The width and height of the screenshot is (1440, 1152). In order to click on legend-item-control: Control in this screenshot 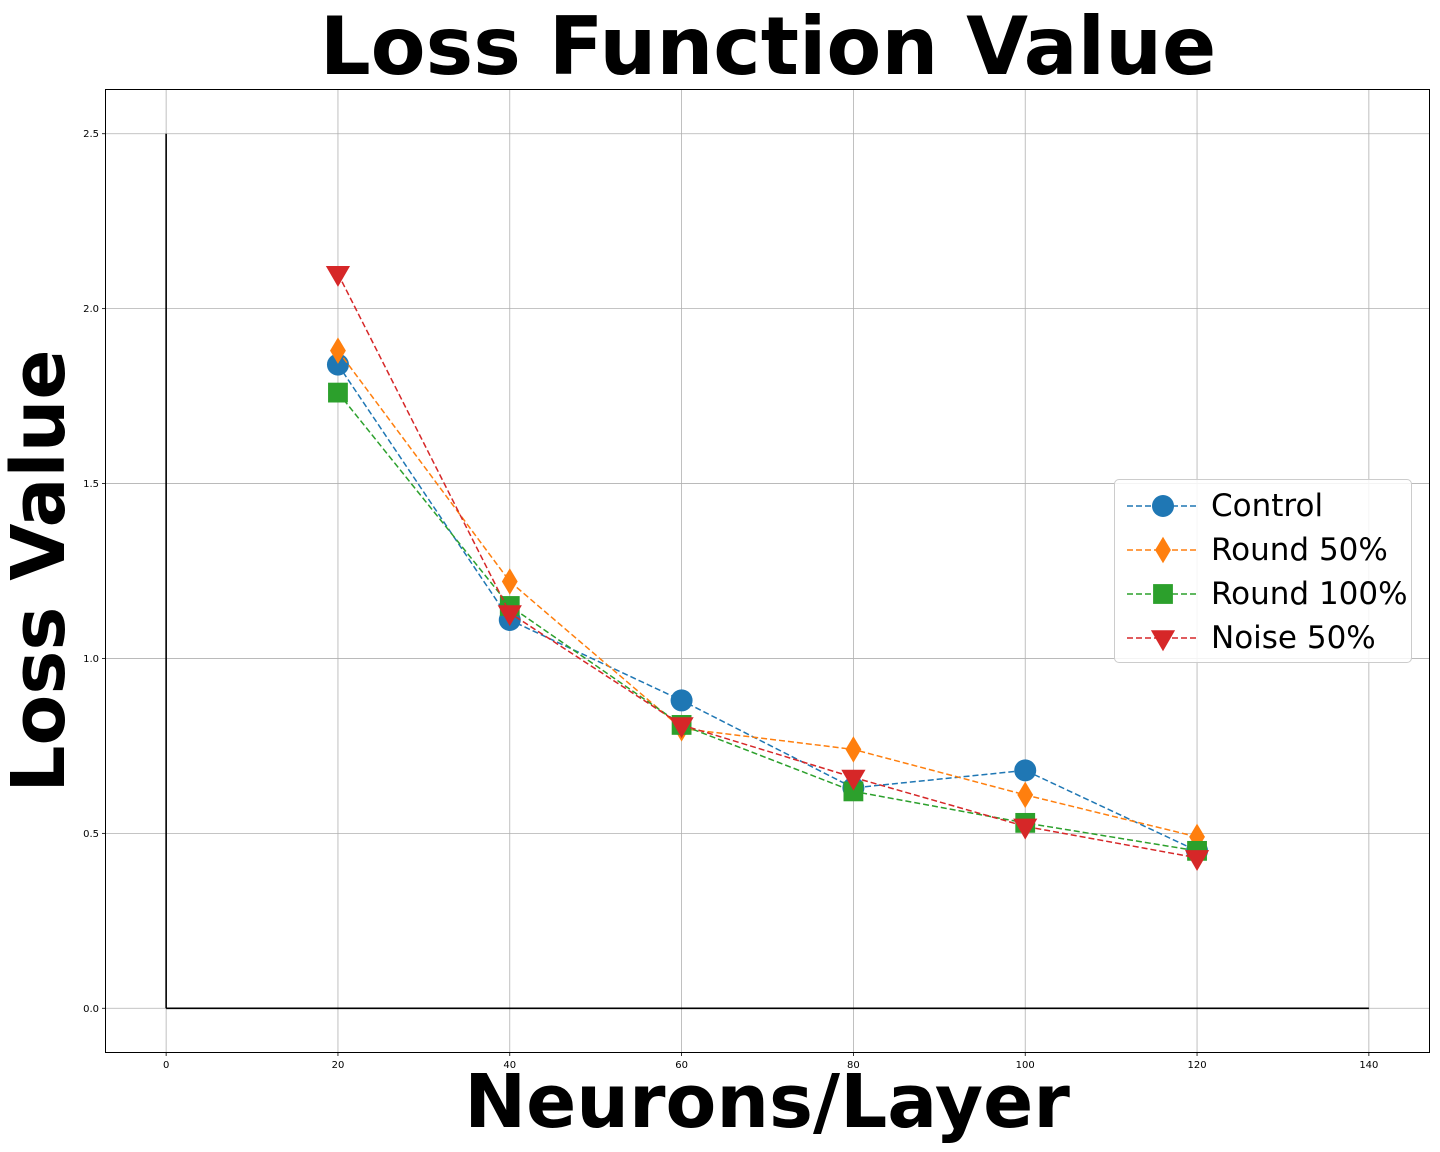, I will do `click(1264, 506)`.